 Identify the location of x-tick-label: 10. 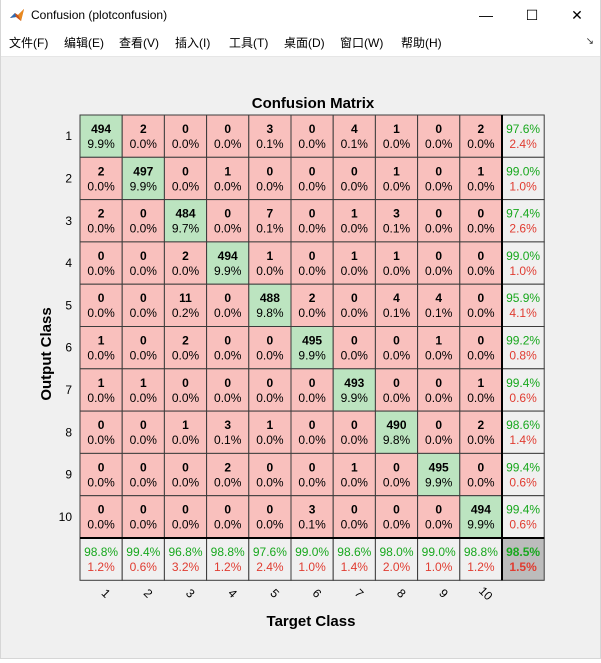
(486, 594).